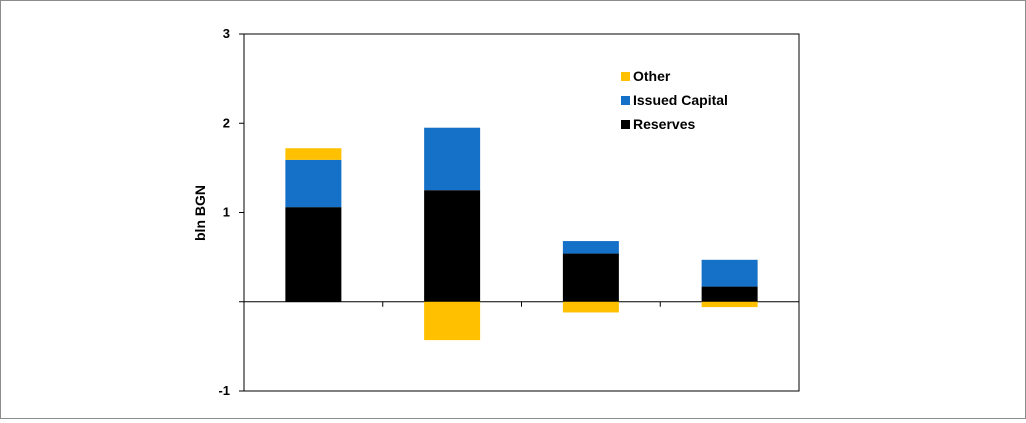  What do you see at coordinates (625, 124) in the screenshot?
I see `legend-swatch-reserves` at bounding box center [625, 124].